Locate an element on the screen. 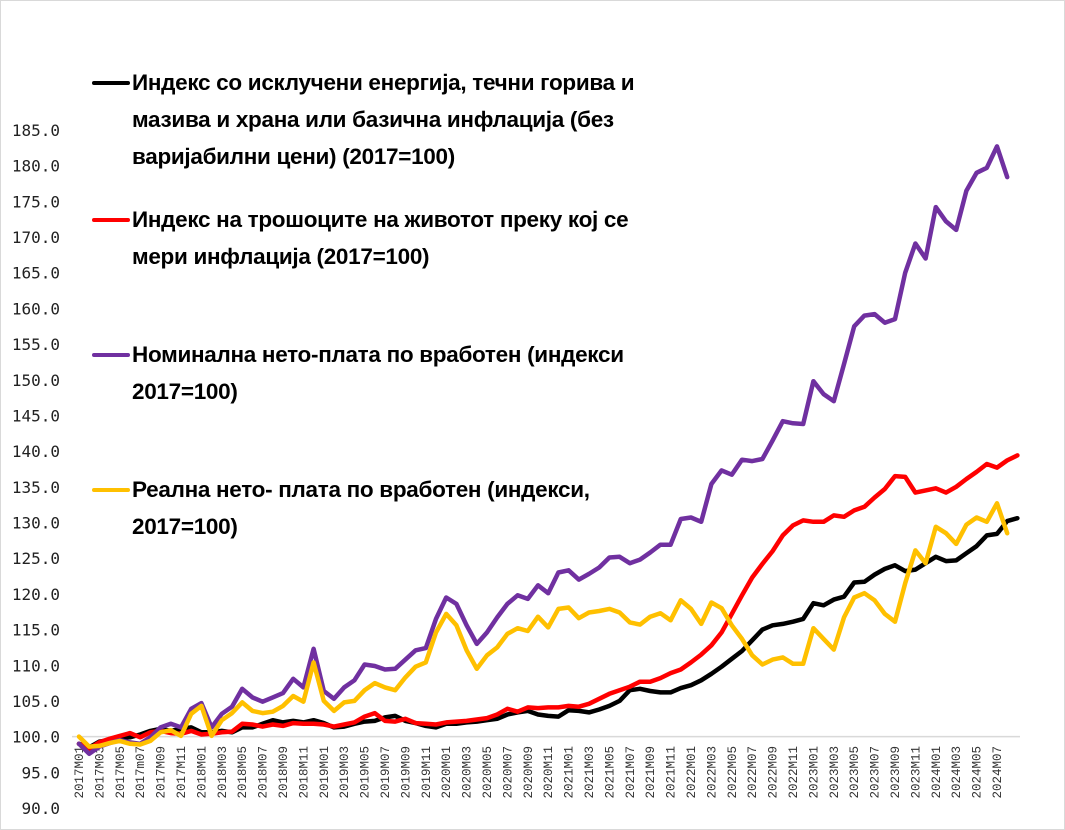 This screenshot has width=1065, height=830. x-tick-label: 2018M03 is located at coordinates (223, 772).